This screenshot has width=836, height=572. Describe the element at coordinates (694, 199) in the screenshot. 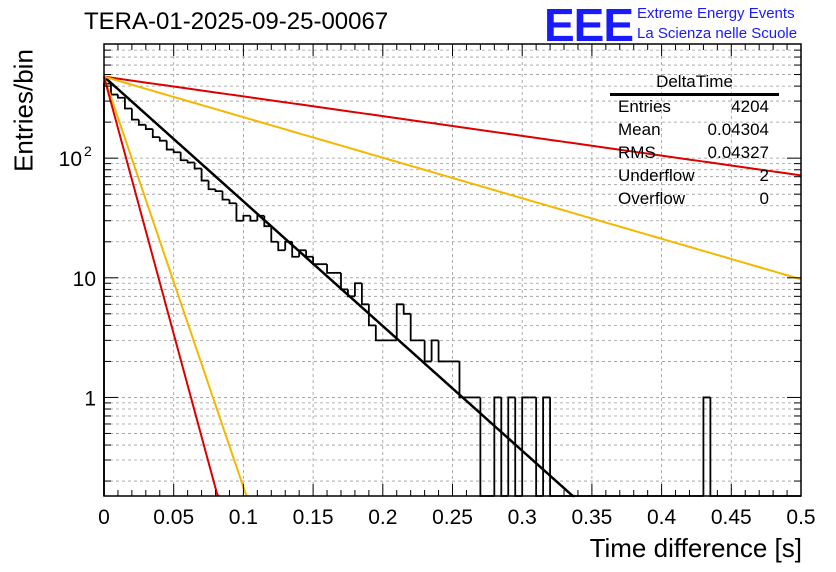

I see `stats-row-overflow: Overflow 0` at that location.